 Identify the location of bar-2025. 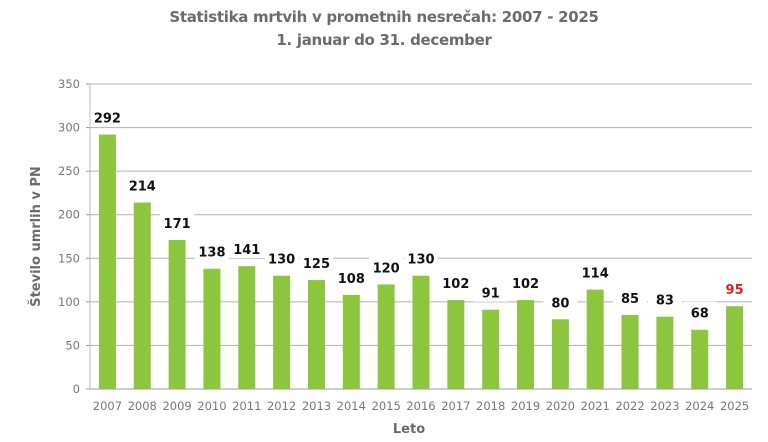
(735, 347).